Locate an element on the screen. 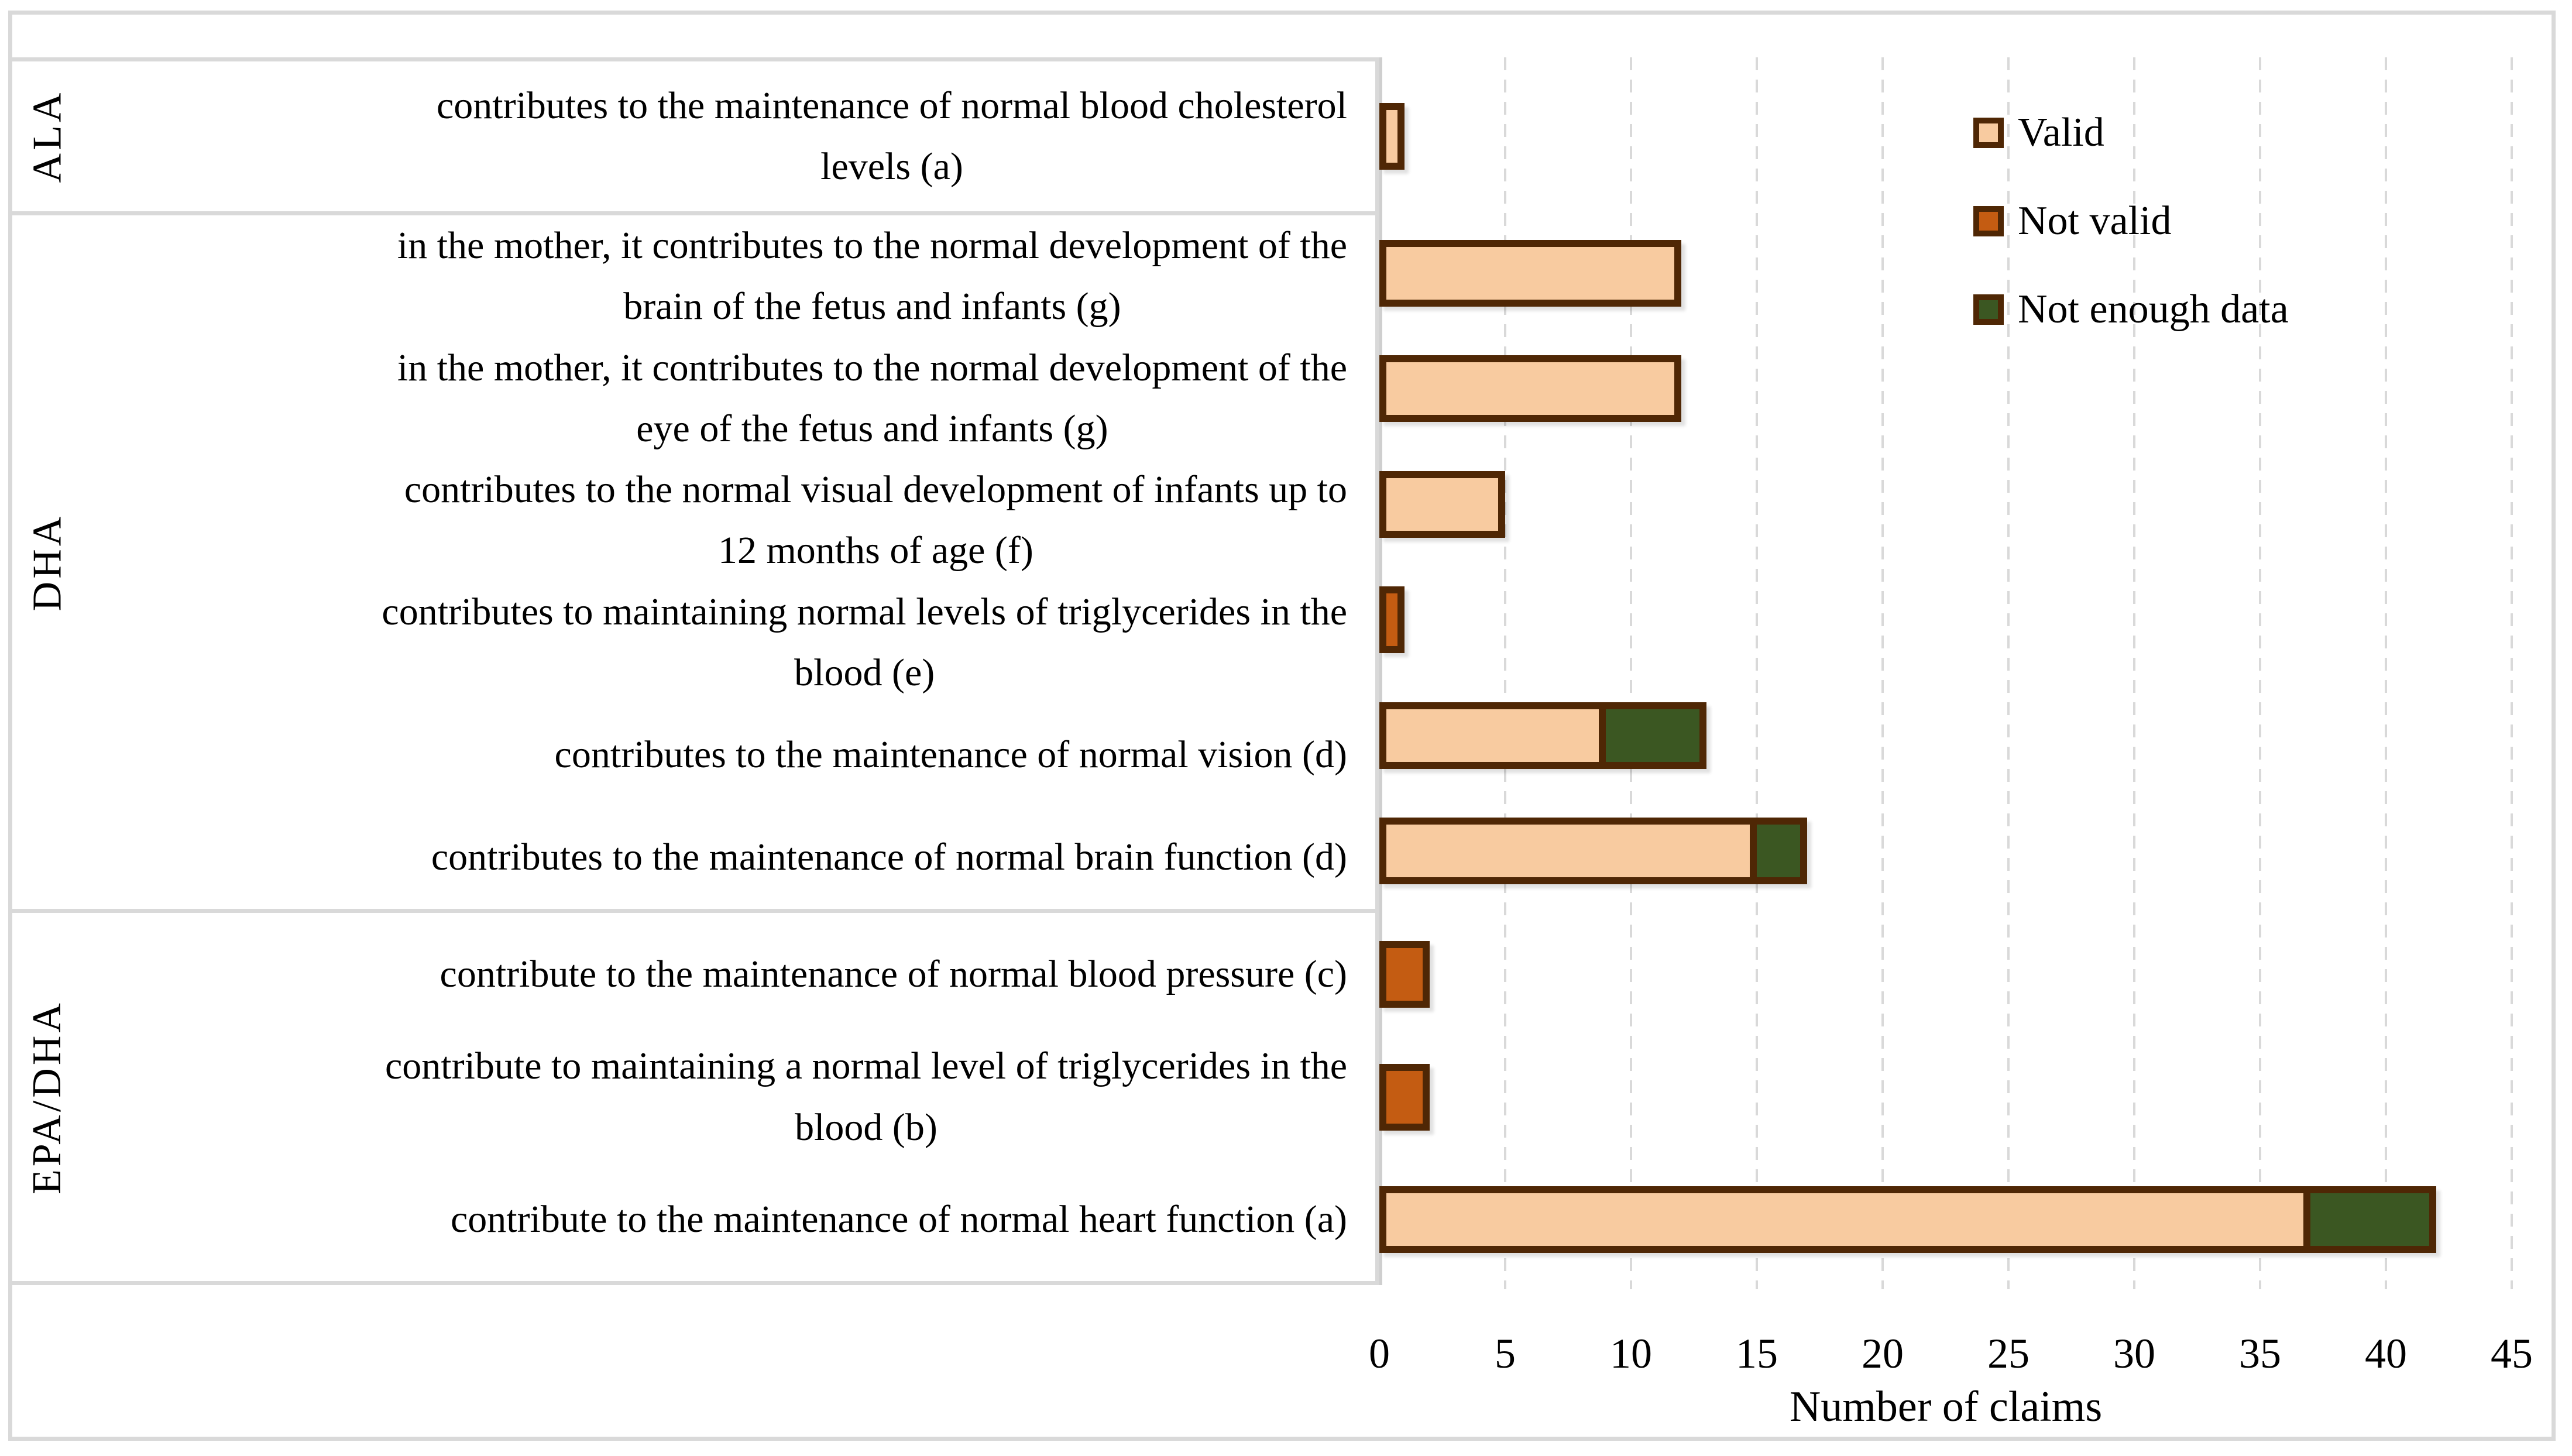 Image resolution: width=2572 pixels, height=1456 pixels. group-label-text: ALA is located at coordinates (47, 136).